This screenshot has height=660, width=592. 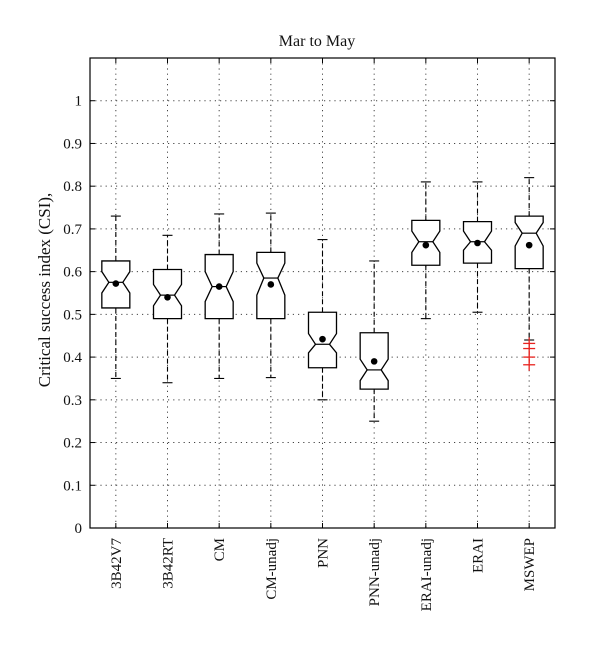 What do you see at coordinates (479, 555) in the screenshot?
I see `x-tick-label: ERAI` at bounding box center [479, 555].